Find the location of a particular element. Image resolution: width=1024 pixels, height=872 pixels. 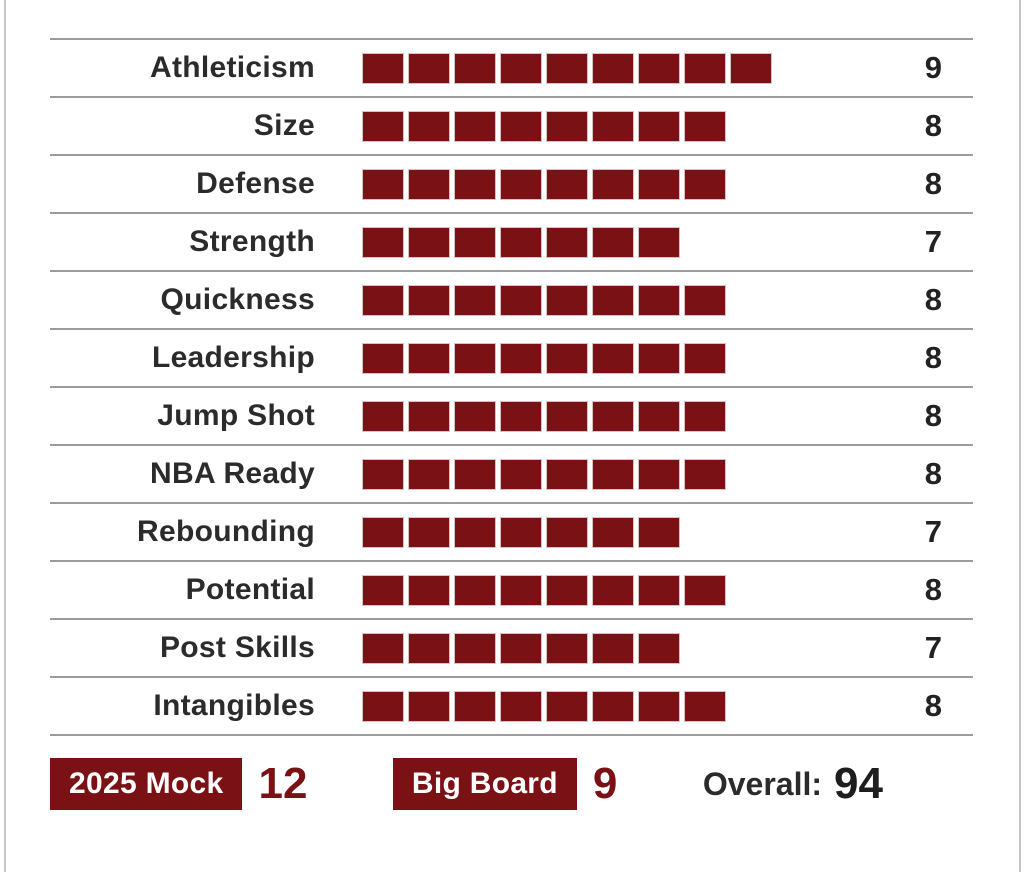

rating-label: NBA Ready is located at coordinates (232, 473).